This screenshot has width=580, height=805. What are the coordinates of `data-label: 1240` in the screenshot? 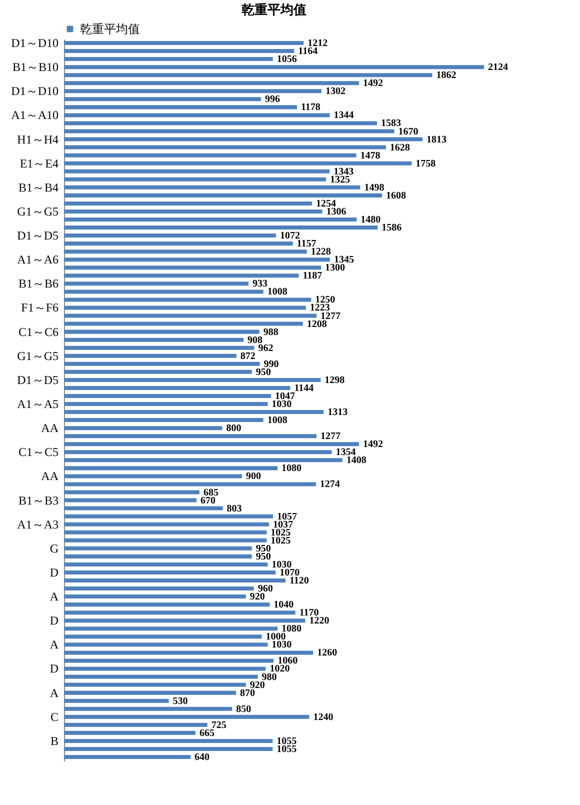 It's located at (323, 717).